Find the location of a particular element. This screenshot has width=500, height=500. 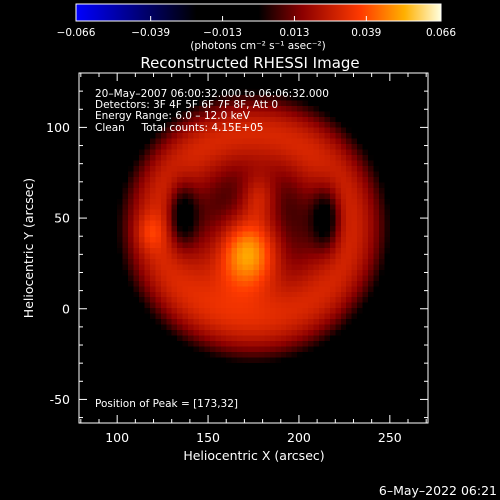

colorbar-tick-label: −0.039 is located at coordinates (150, 33).